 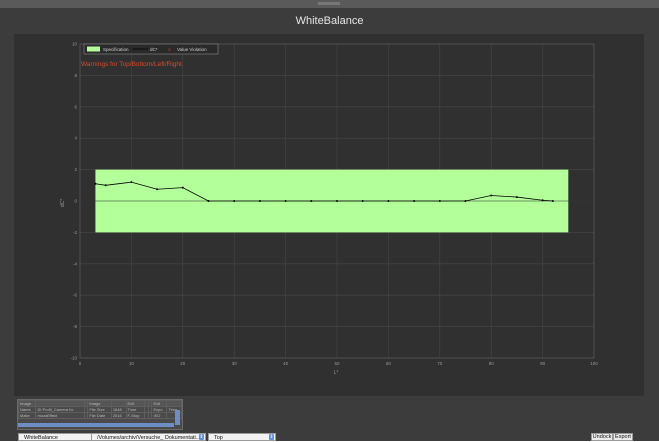 What do you see at coordinates (177, 417) in the screenshot?
I see `vertical-scrollbar` at bounding box center [177, 417].